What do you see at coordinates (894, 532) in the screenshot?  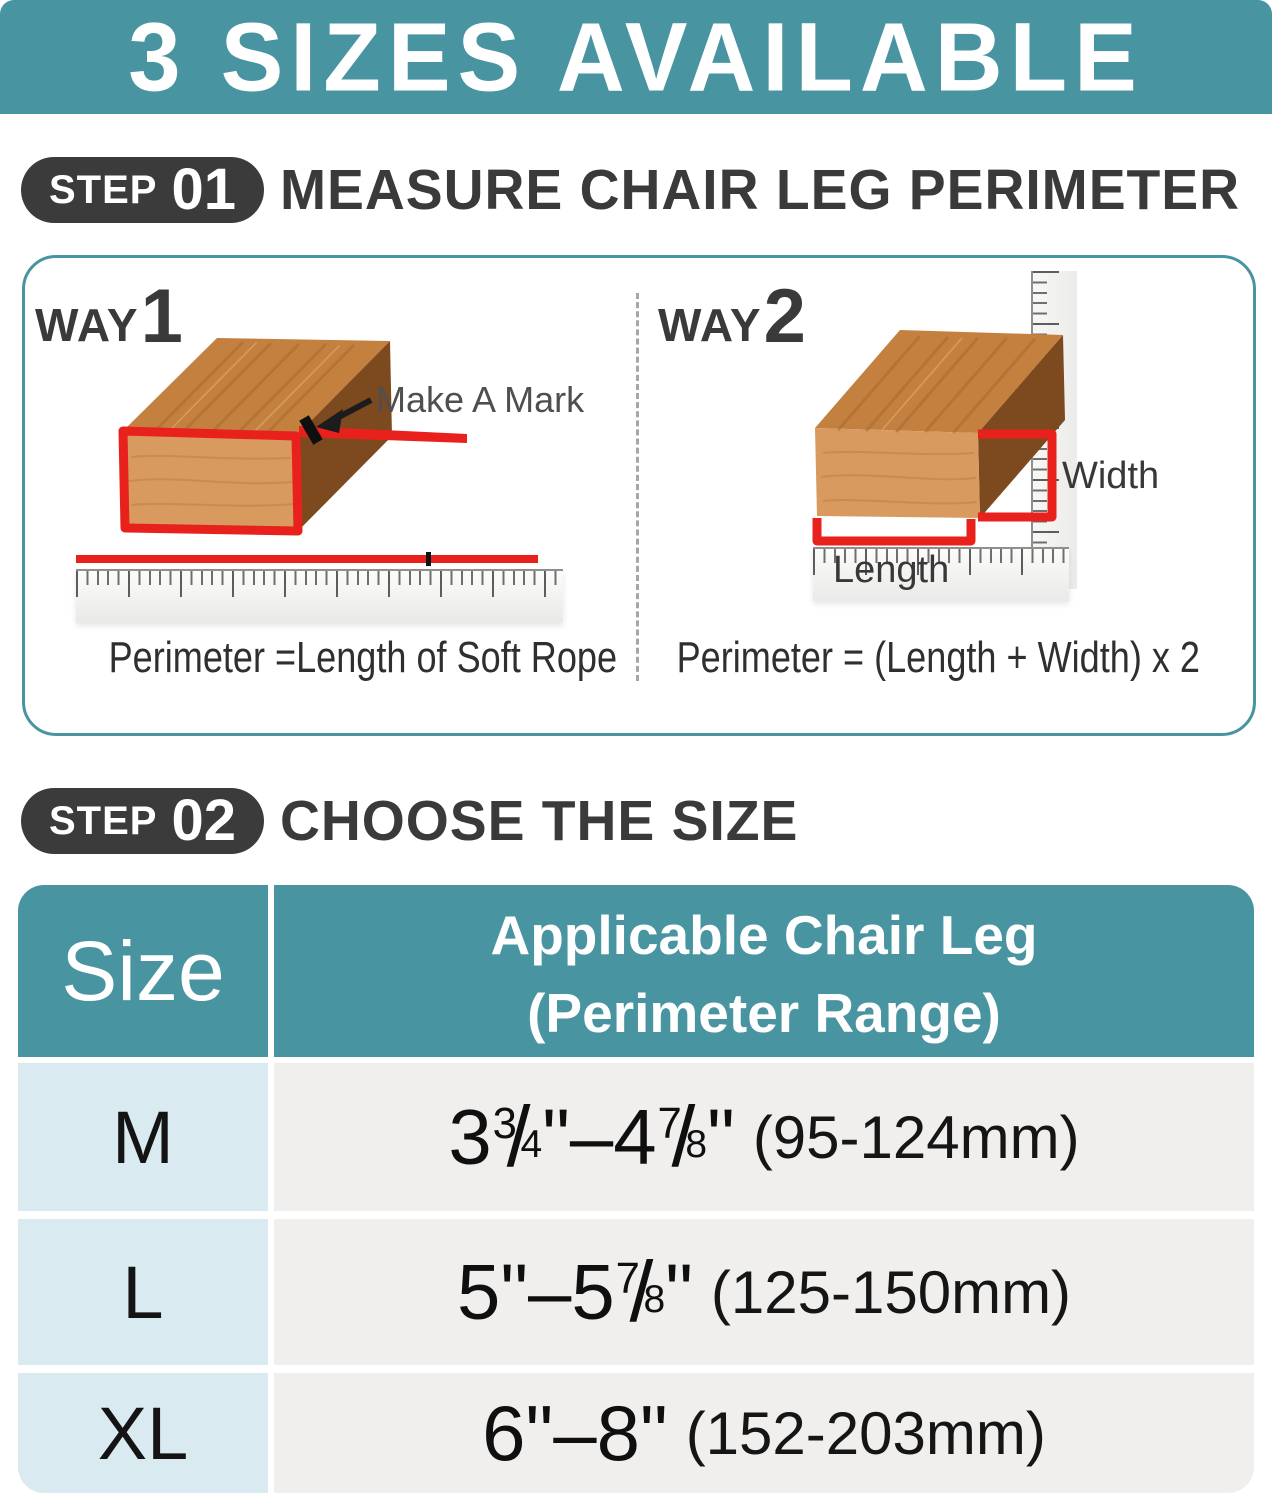 I see `length-bracket` at bounding box center [894, 532].